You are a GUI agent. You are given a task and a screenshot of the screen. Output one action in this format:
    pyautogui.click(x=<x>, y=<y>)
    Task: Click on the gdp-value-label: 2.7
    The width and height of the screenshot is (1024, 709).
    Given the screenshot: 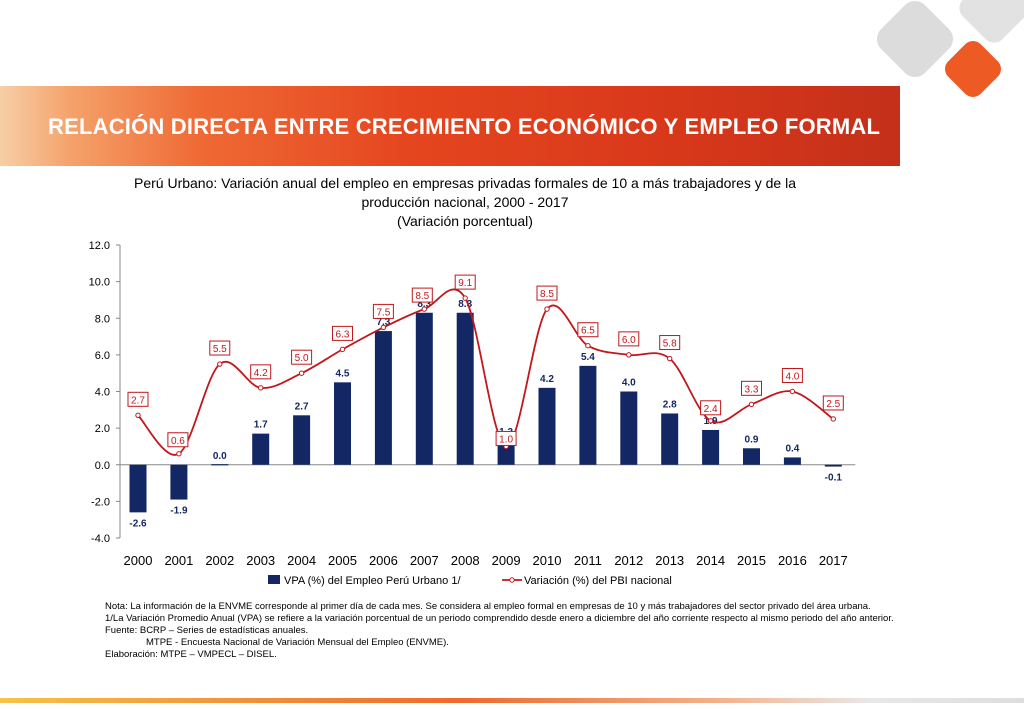 What is the action you would take?
    pyautogui.click(x=138, y=400)
    